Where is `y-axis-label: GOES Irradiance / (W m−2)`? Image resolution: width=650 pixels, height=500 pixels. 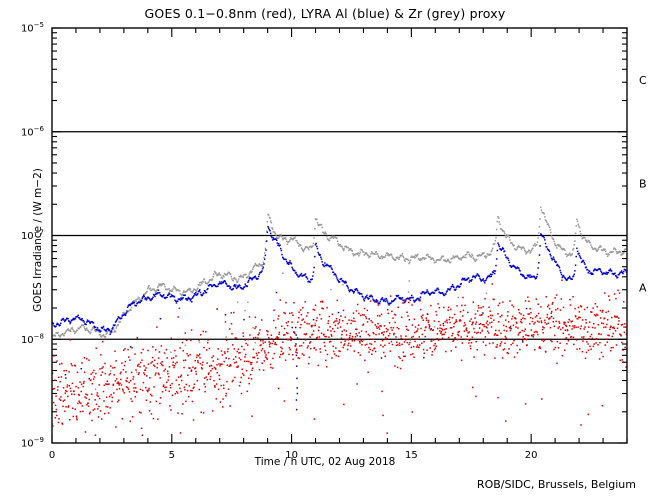 y-axis-label: GOES Irradiance / (W m−2) is located at coordinates (38, 240).